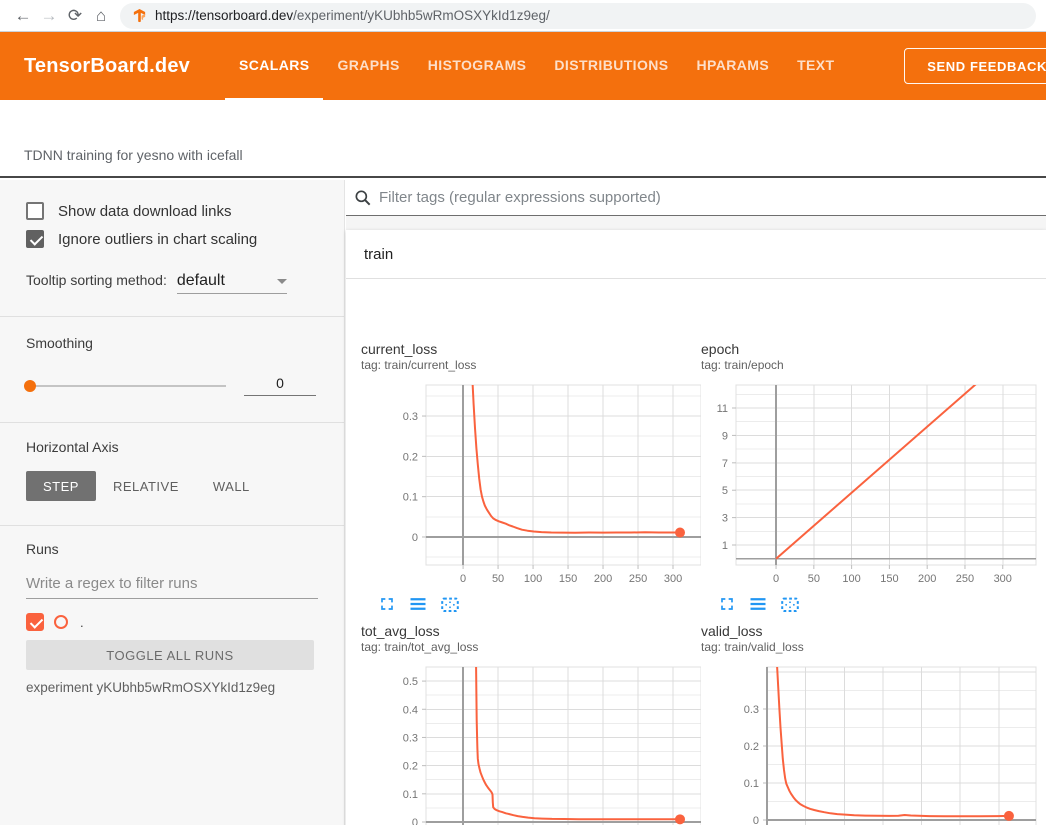 Image resolution: width=1046 pixels, height=825 pixels. What do you see at coordinates (170, 655) in the screenshot?
I see `toggle-all-runs-button: TOGGLE ALL RUNS` at bounding box center [170, 655].